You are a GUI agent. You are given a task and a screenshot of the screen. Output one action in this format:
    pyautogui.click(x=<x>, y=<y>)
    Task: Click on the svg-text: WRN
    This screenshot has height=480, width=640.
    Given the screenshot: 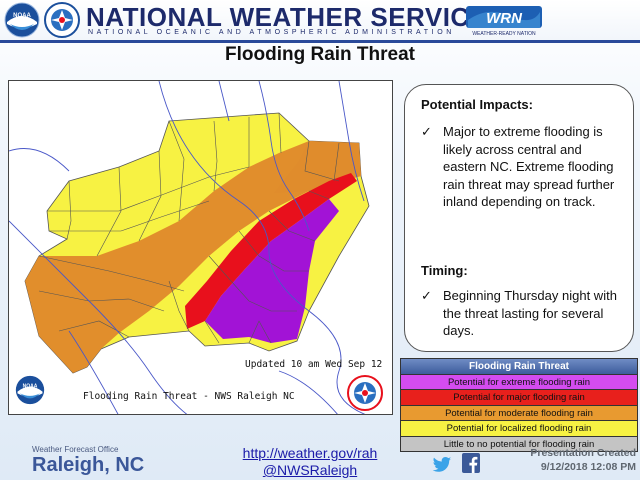 What is the action you would take?
    pyautogui.click(x=504, y=18)
    